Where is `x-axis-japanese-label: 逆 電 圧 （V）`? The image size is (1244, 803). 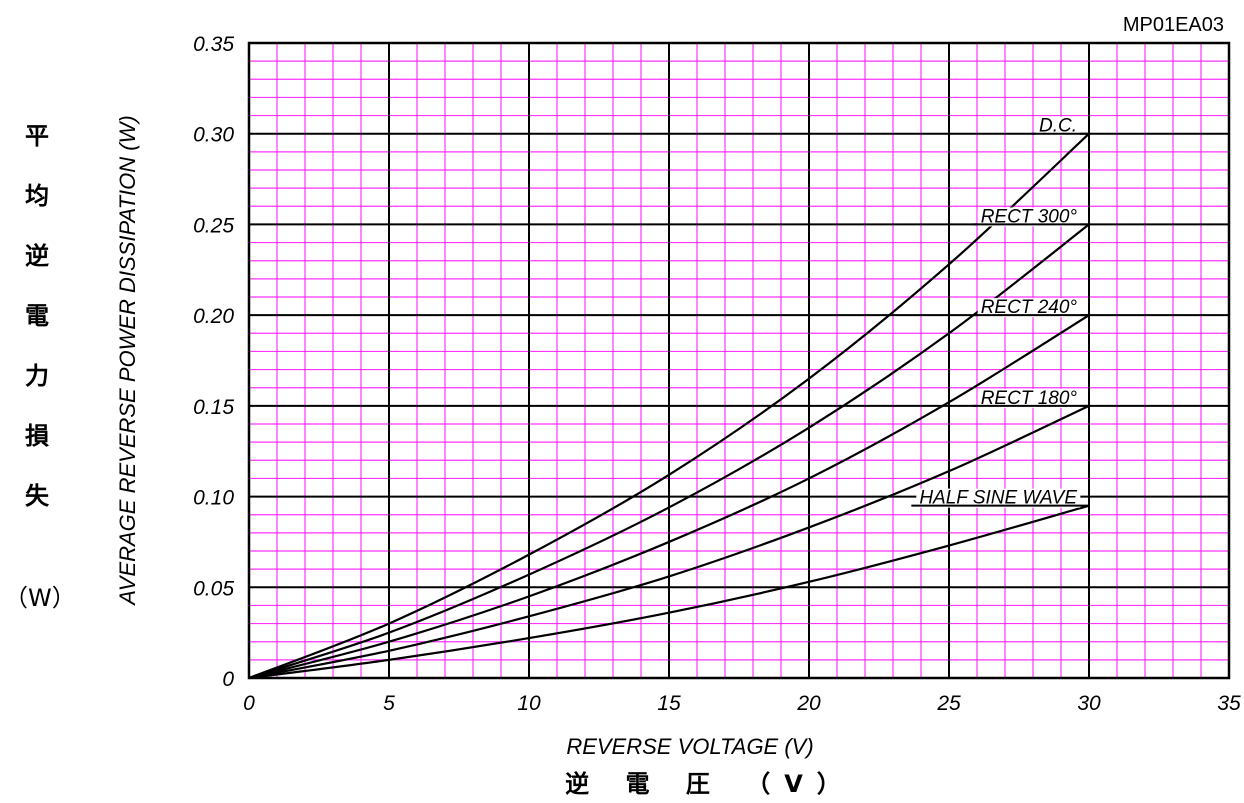
x-axis-japanese-label: 逆 電 圧 （V） is located at coordinates (710, 784).